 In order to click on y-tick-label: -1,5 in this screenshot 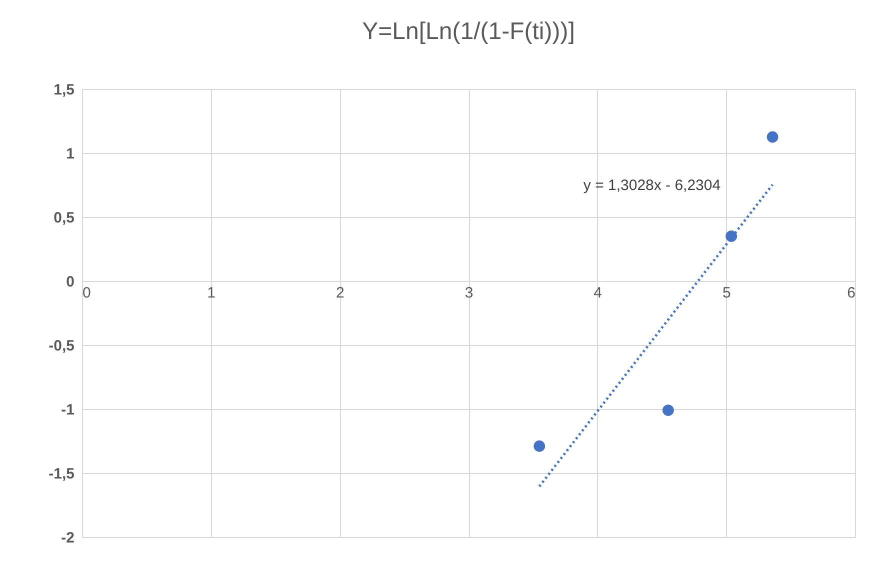, I will do `click(61, 474)`.